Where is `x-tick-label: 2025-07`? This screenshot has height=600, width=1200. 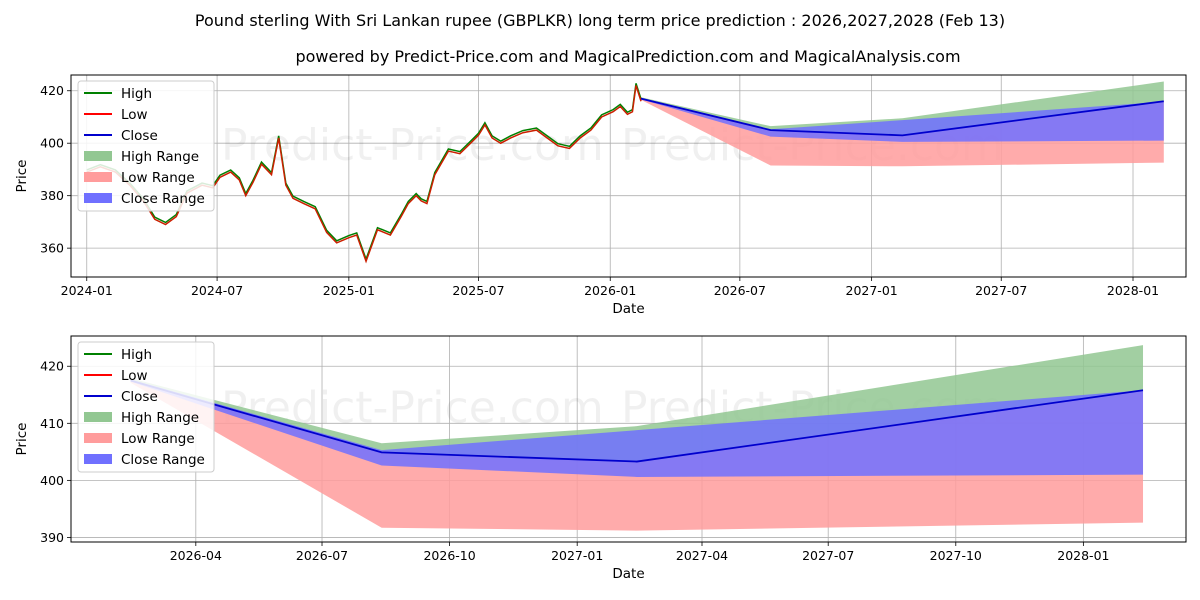
x-tick-label: 2025-07 is located at coordinates (478, 290).